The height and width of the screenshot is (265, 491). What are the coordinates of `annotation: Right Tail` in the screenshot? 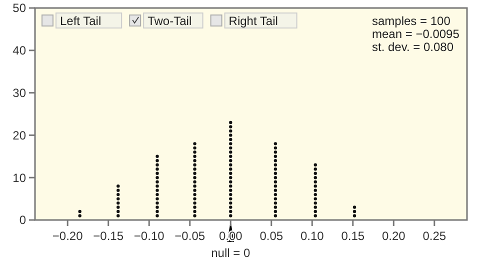 It's located at (253, 21).